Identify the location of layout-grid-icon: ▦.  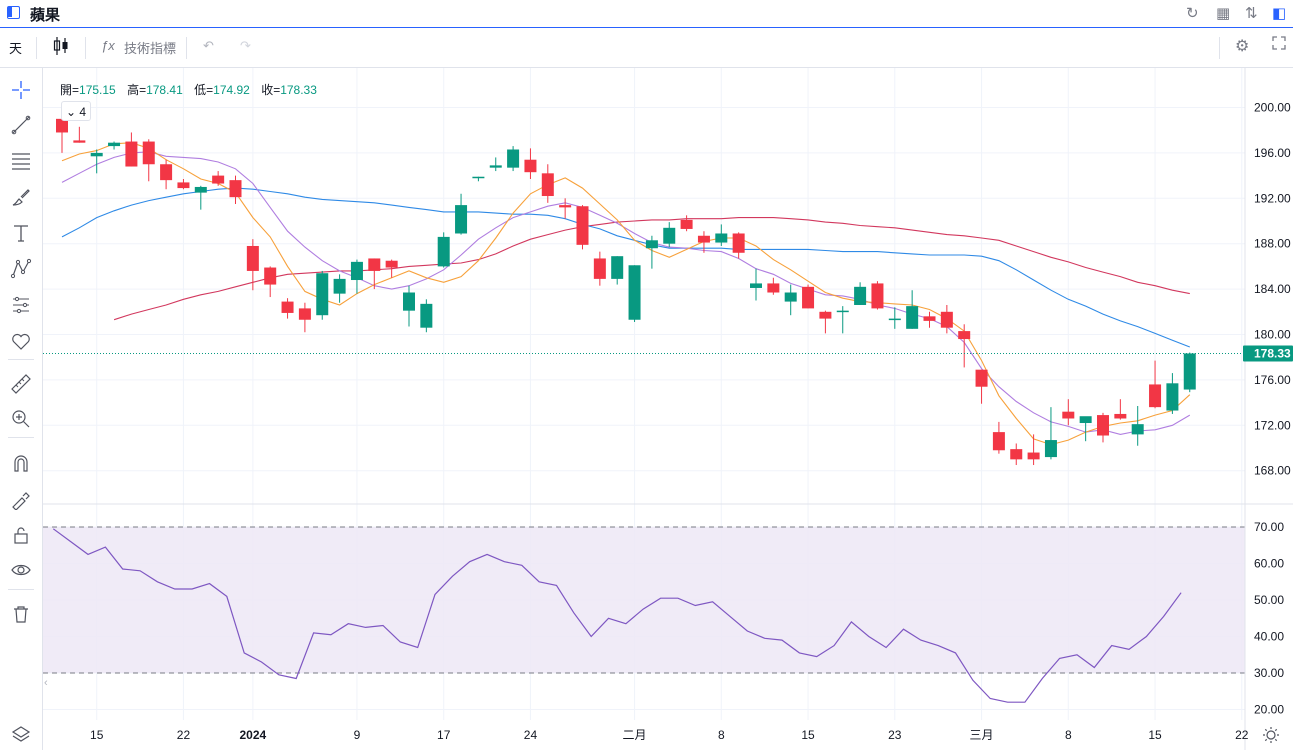
(1223, 13).